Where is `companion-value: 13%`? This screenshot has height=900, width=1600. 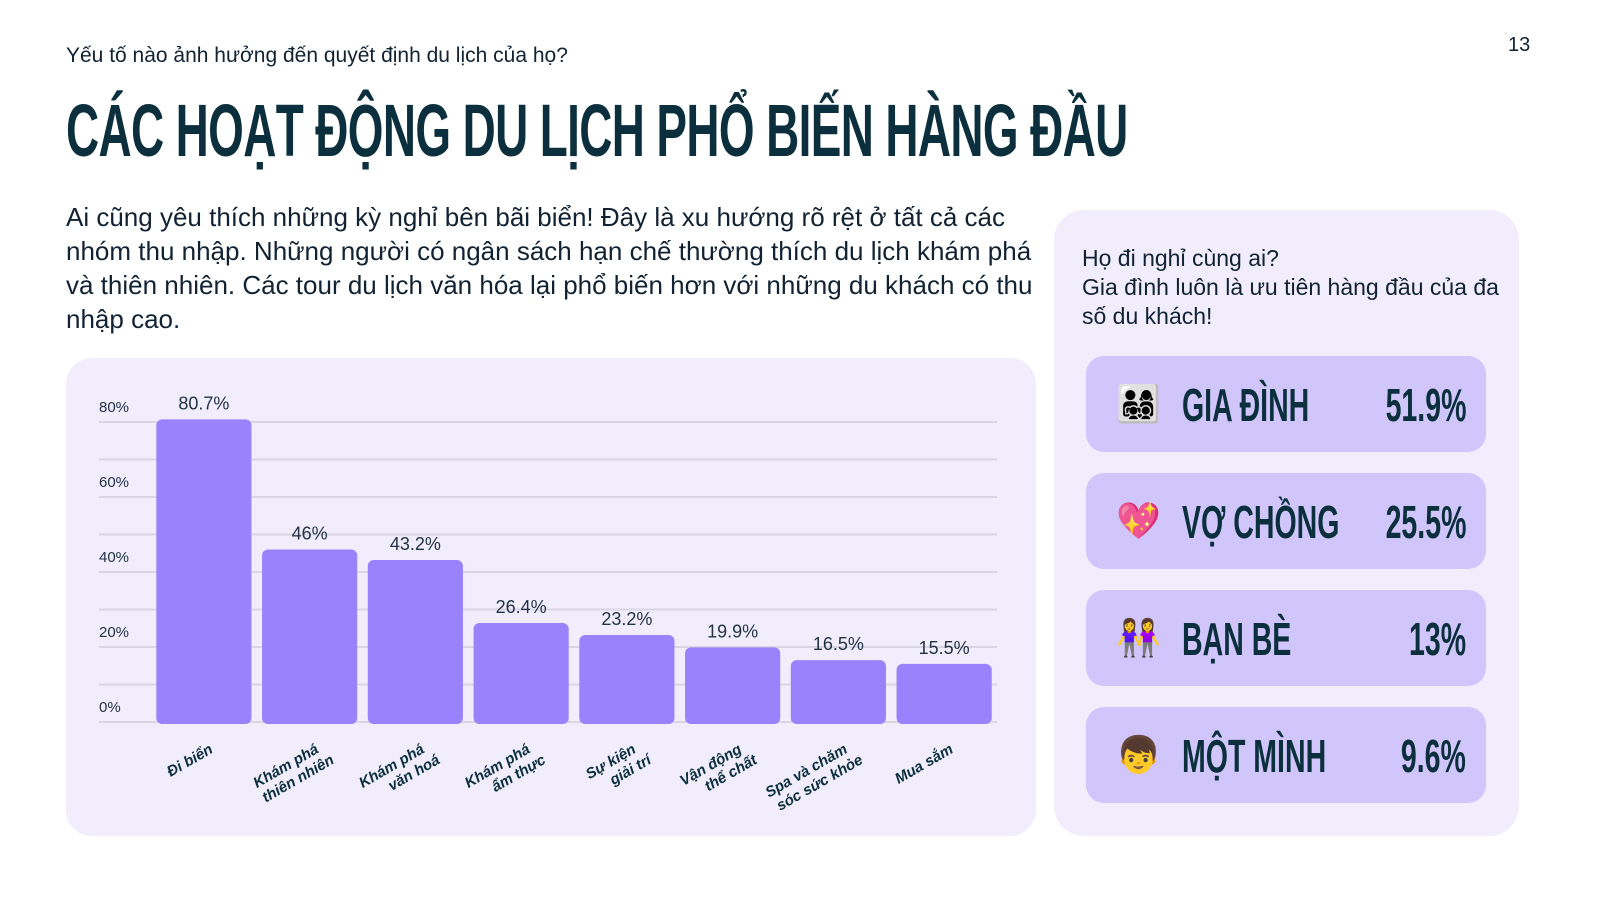 companion-value: 13% is located at coordinates (1437, 639).